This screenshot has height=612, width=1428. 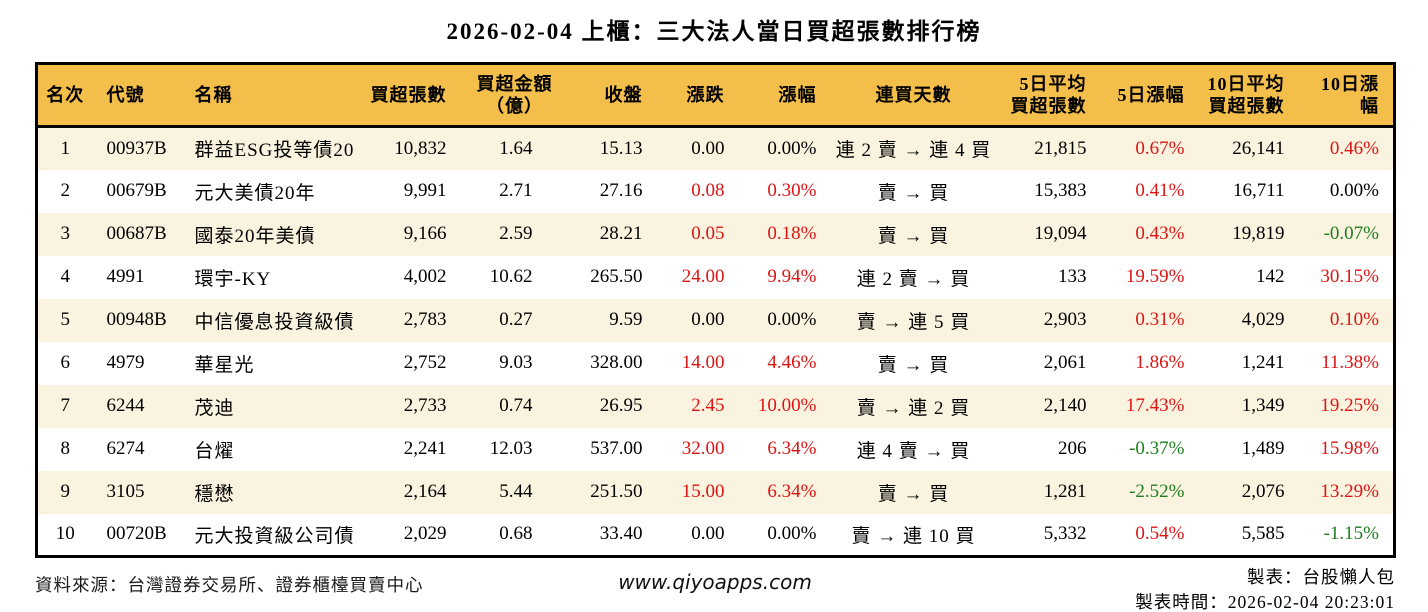 What do you see at coordinates (703, 448) in the screenshot?
I see `change-cell: 32.00` at bounding box center [703, 448].